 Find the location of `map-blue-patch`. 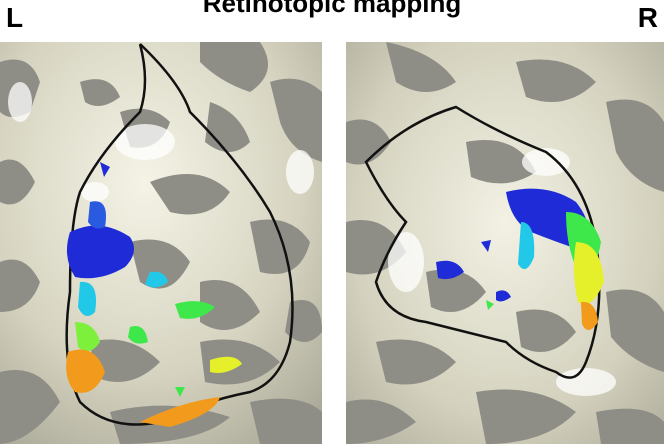

map-blue-patch is located at coordinates (97, 215).